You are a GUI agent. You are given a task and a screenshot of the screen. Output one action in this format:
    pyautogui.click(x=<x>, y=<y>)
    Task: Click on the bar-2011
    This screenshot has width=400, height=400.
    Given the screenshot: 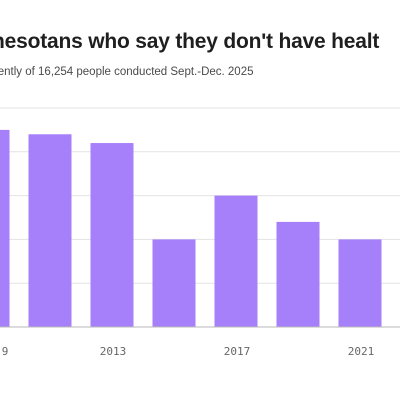 What is the action you would take?
    pyautogui.click(x=50, y=230)
    